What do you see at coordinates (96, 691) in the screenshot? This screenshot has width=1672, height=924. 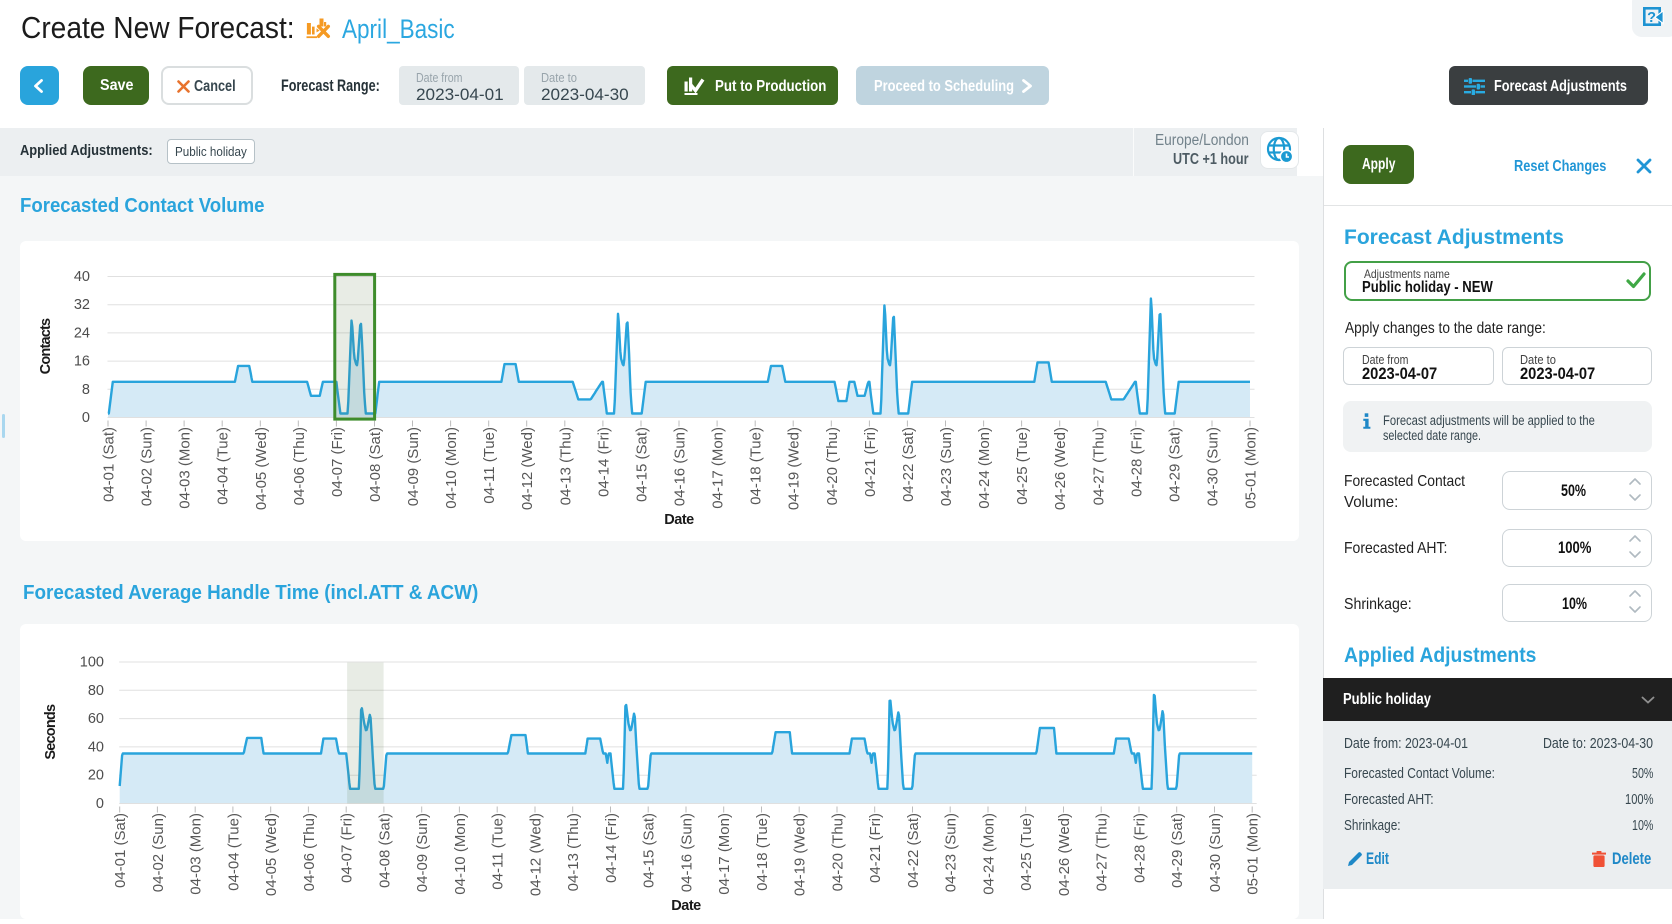 I see `svg-text: 80` at bounding box center [96, 691].